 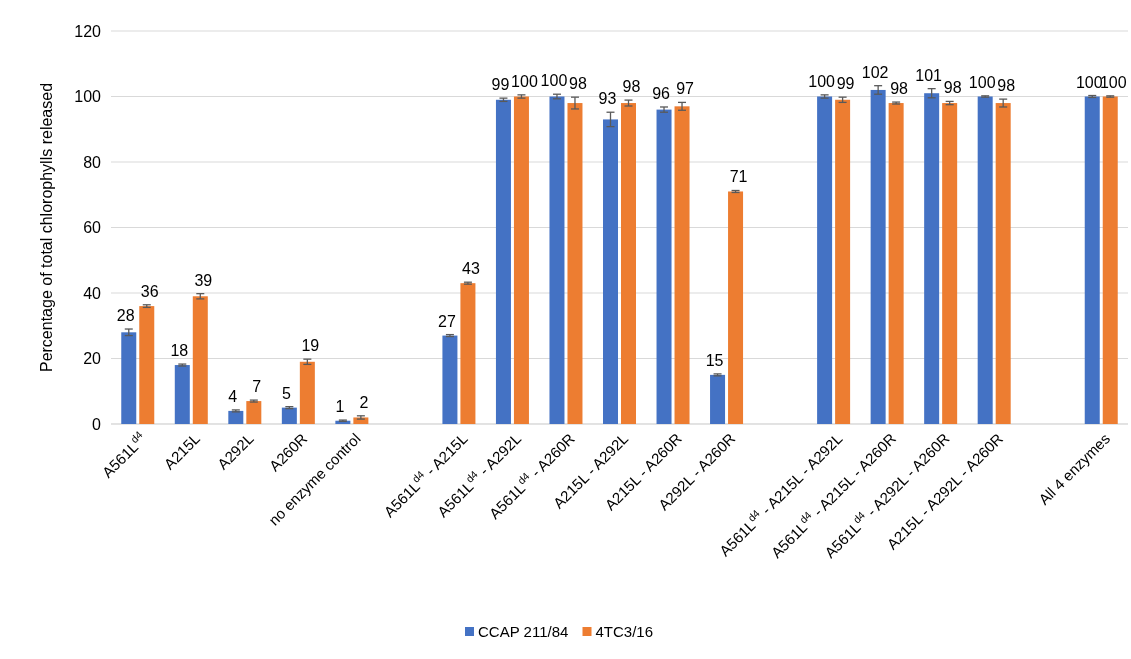 What do you see at coordinates (471, 269) in the screenshot?
I see `data-label: 43` at bounding box center [471, 269].